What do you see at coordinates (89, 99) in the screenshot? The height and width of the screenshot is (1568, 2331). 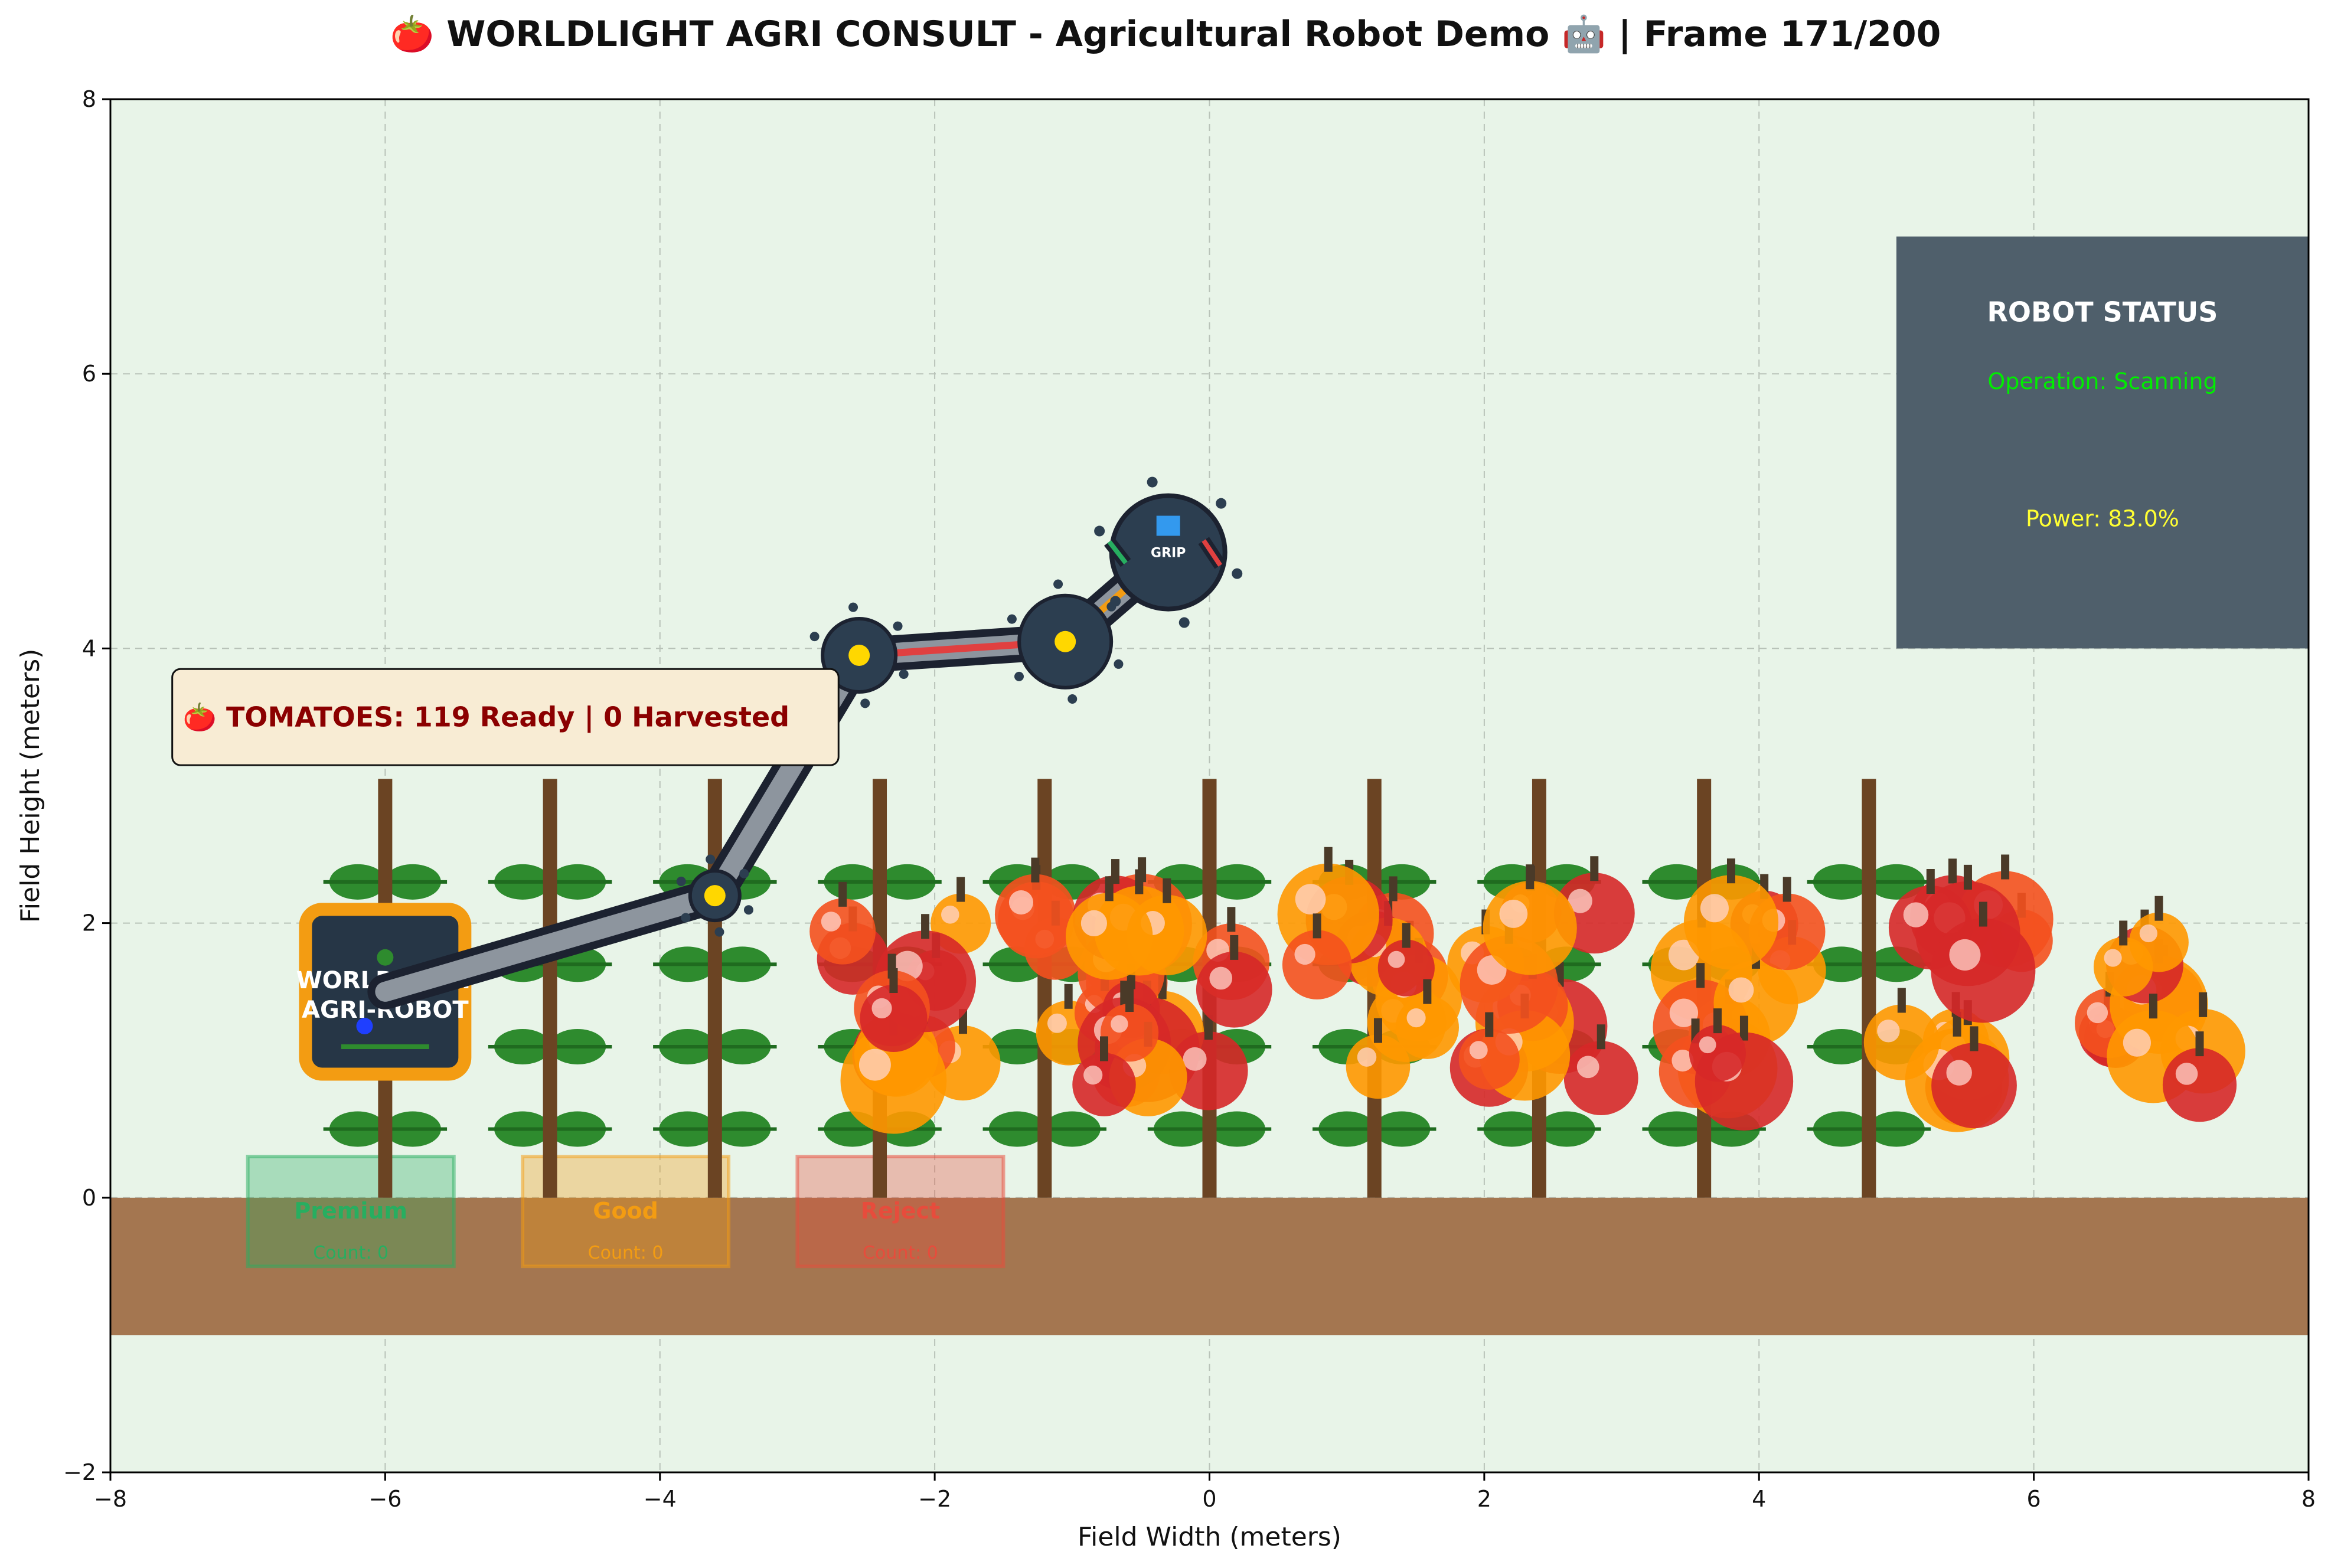 I see `y-tick-label: 8` at bounding box center [89, 99].